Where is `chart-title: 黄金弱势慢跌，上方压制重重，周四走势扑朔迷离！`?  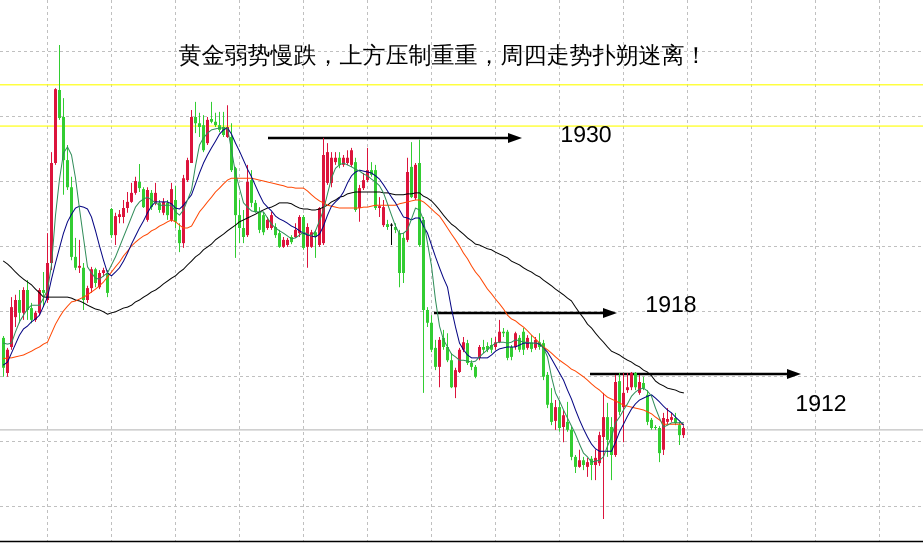
chart-title: 黄金弱势慢跌，上方压制重重，周四走势扑朔迷离！ is located at coordinates (443, 56).